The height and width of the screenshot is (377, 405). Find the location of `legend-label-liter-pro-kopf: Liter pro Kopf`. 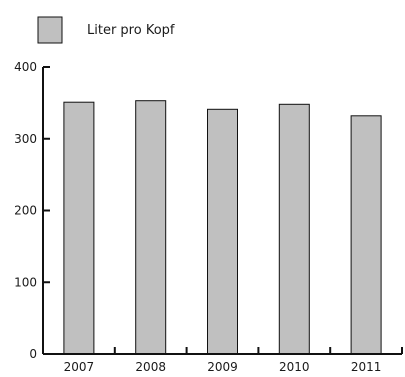

legend-label-liter-pro-kopf: Liter pro Kopf is located at coordinates (131, 30).